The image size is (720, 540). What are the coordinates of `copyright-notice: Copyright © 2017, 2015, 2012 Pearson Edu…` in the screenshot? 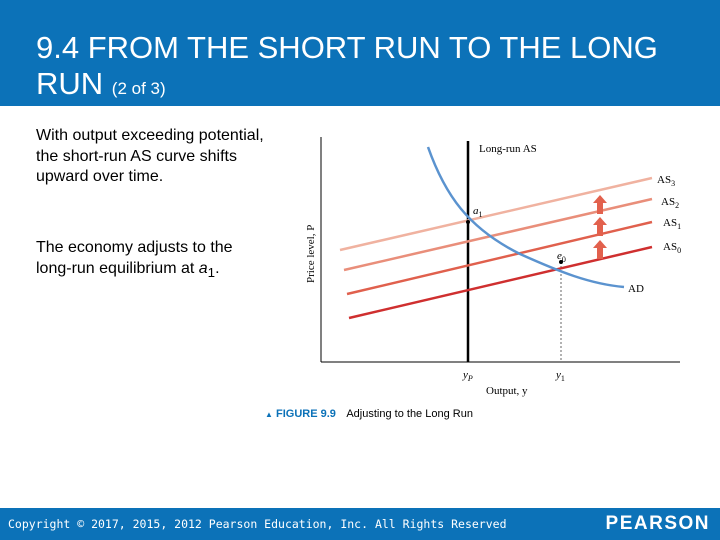 It's located at (257, 524).